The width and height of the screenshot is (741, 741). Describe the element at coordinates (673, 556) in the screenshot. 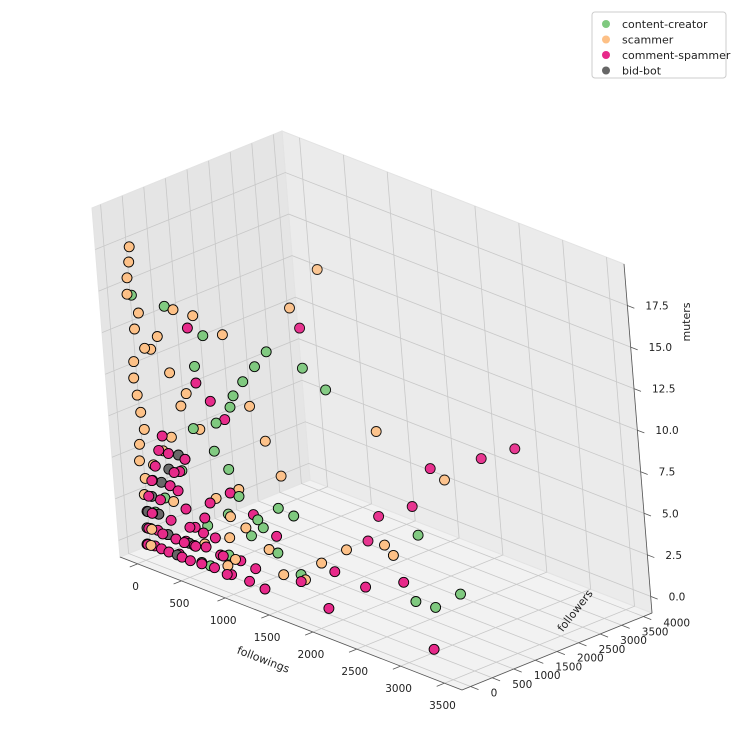

I see `z-tick-label-1: 2.5` at that location.